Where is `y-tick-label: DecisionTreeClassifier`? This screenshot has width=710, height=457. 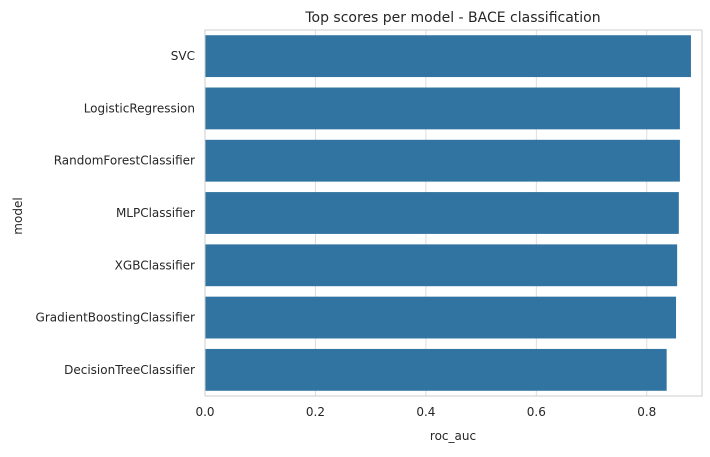 y-tick-label: DecisionTreeClassifier is located at coordinates (129, 370).